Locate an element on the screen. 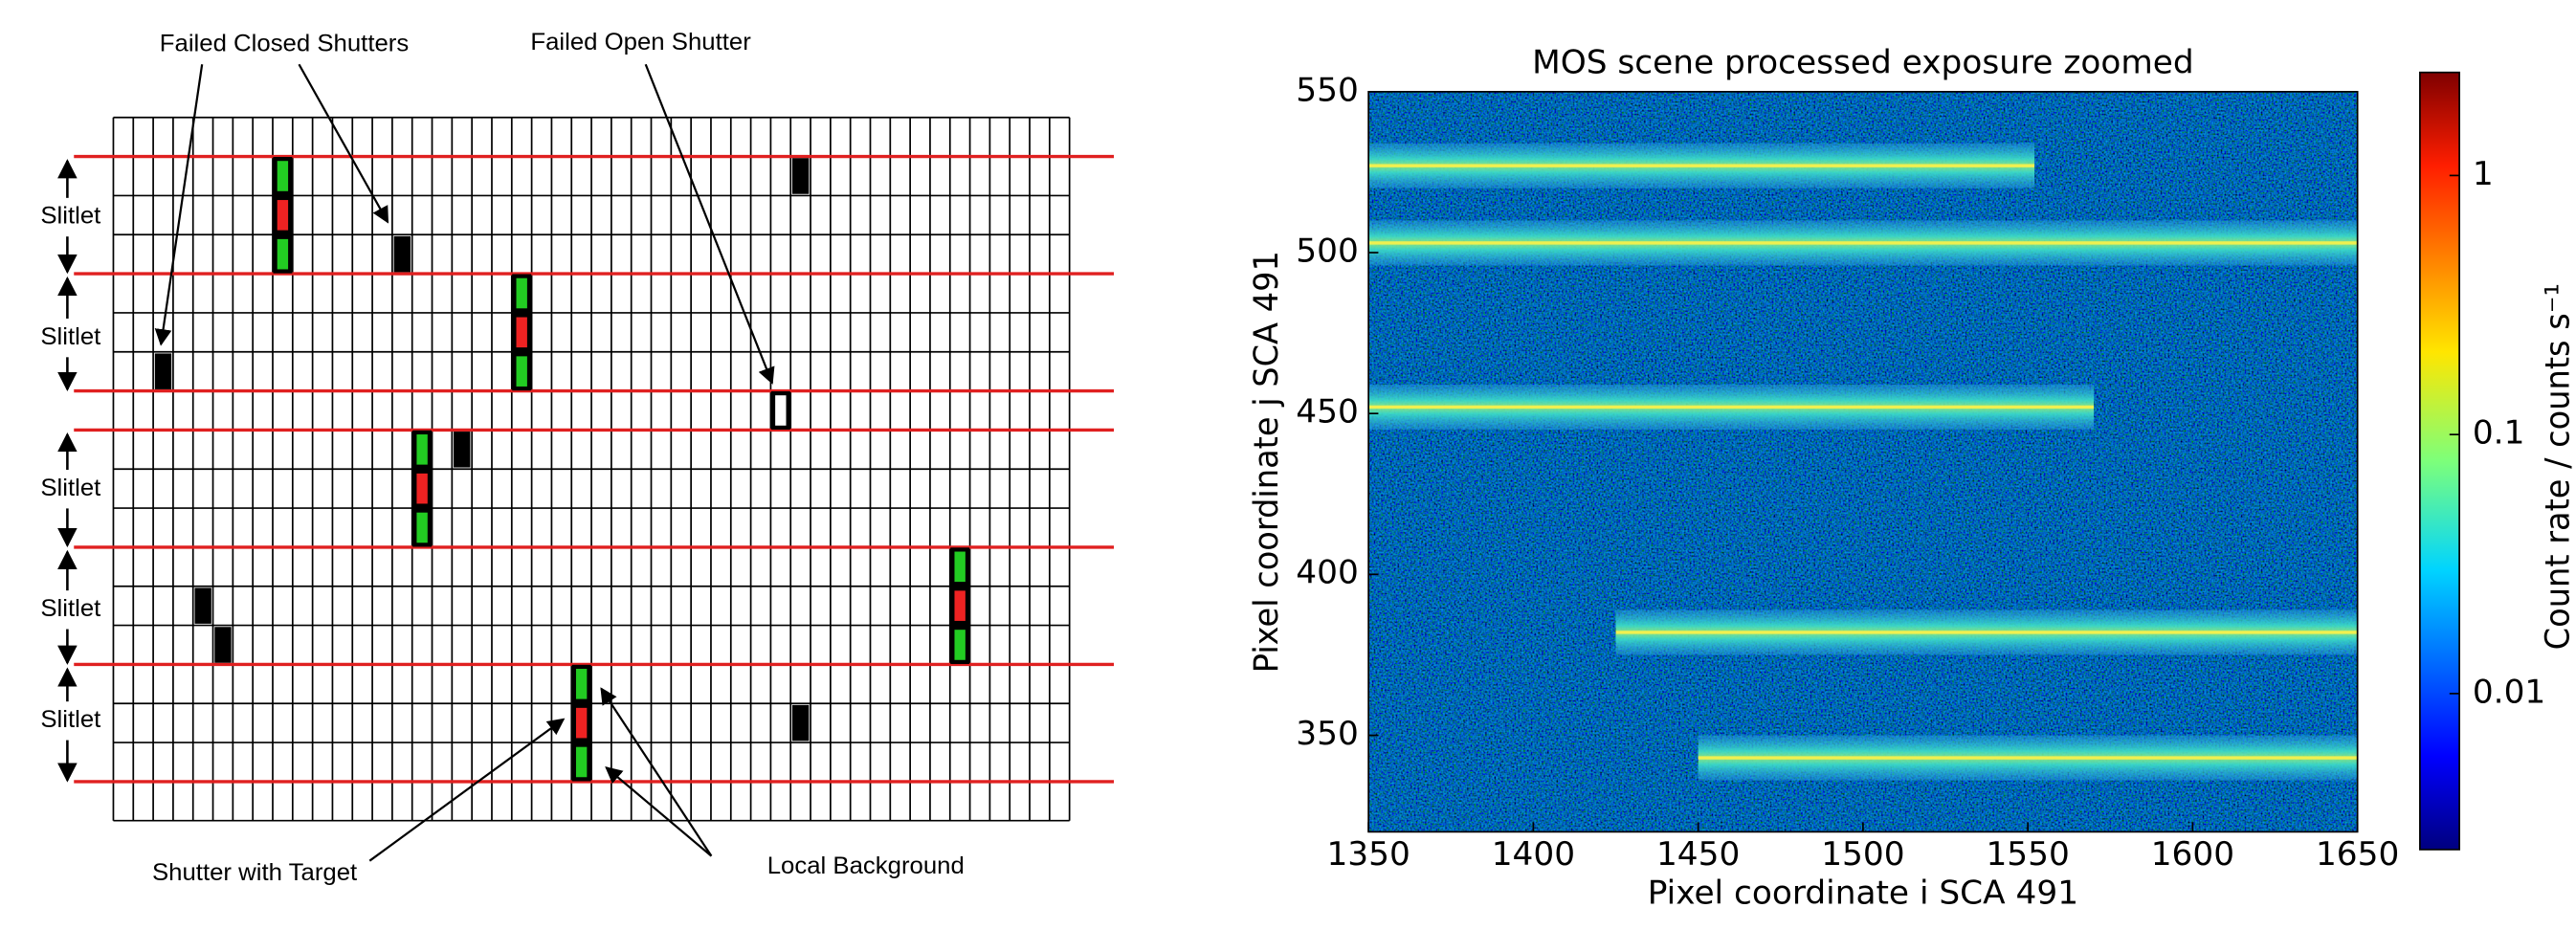  y-tick-label: 550 is located at coordinates (1327, 91).